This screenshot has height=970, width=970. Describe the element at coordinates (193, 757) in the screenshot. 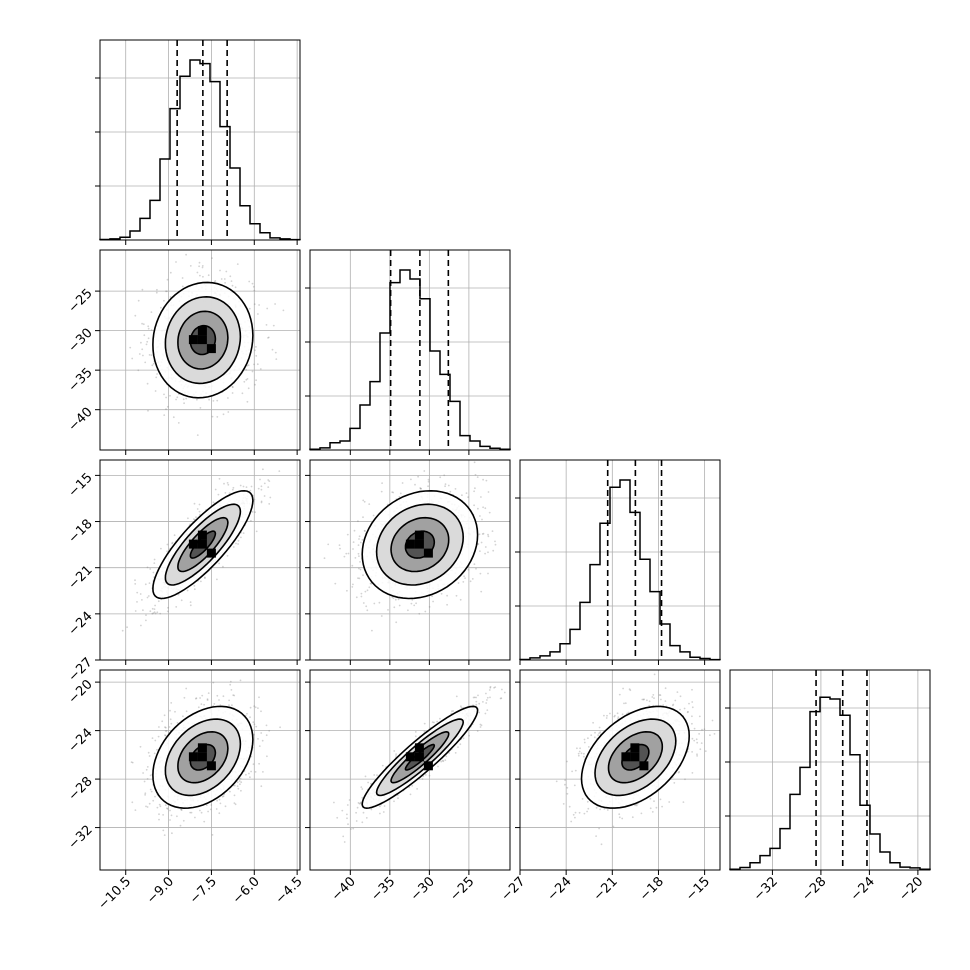

I see `density-cell` at that location.